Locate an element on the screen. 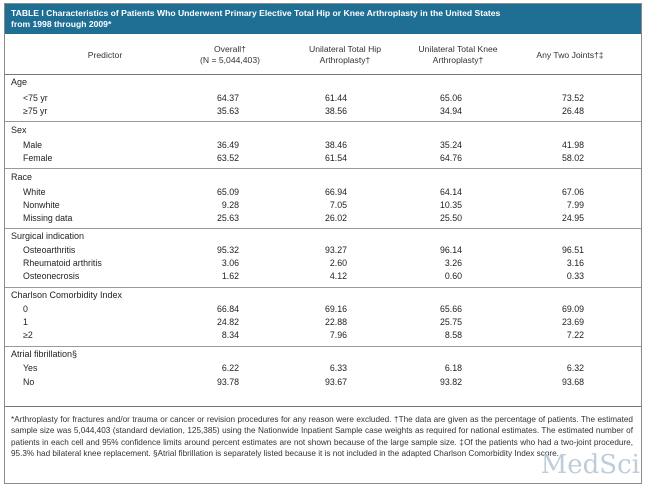 Image resolution: width=648 pixels, height=488 pixels. table-row: 0 66.84 69.16 65.66 69.09 is located at coordinates (303, 309).